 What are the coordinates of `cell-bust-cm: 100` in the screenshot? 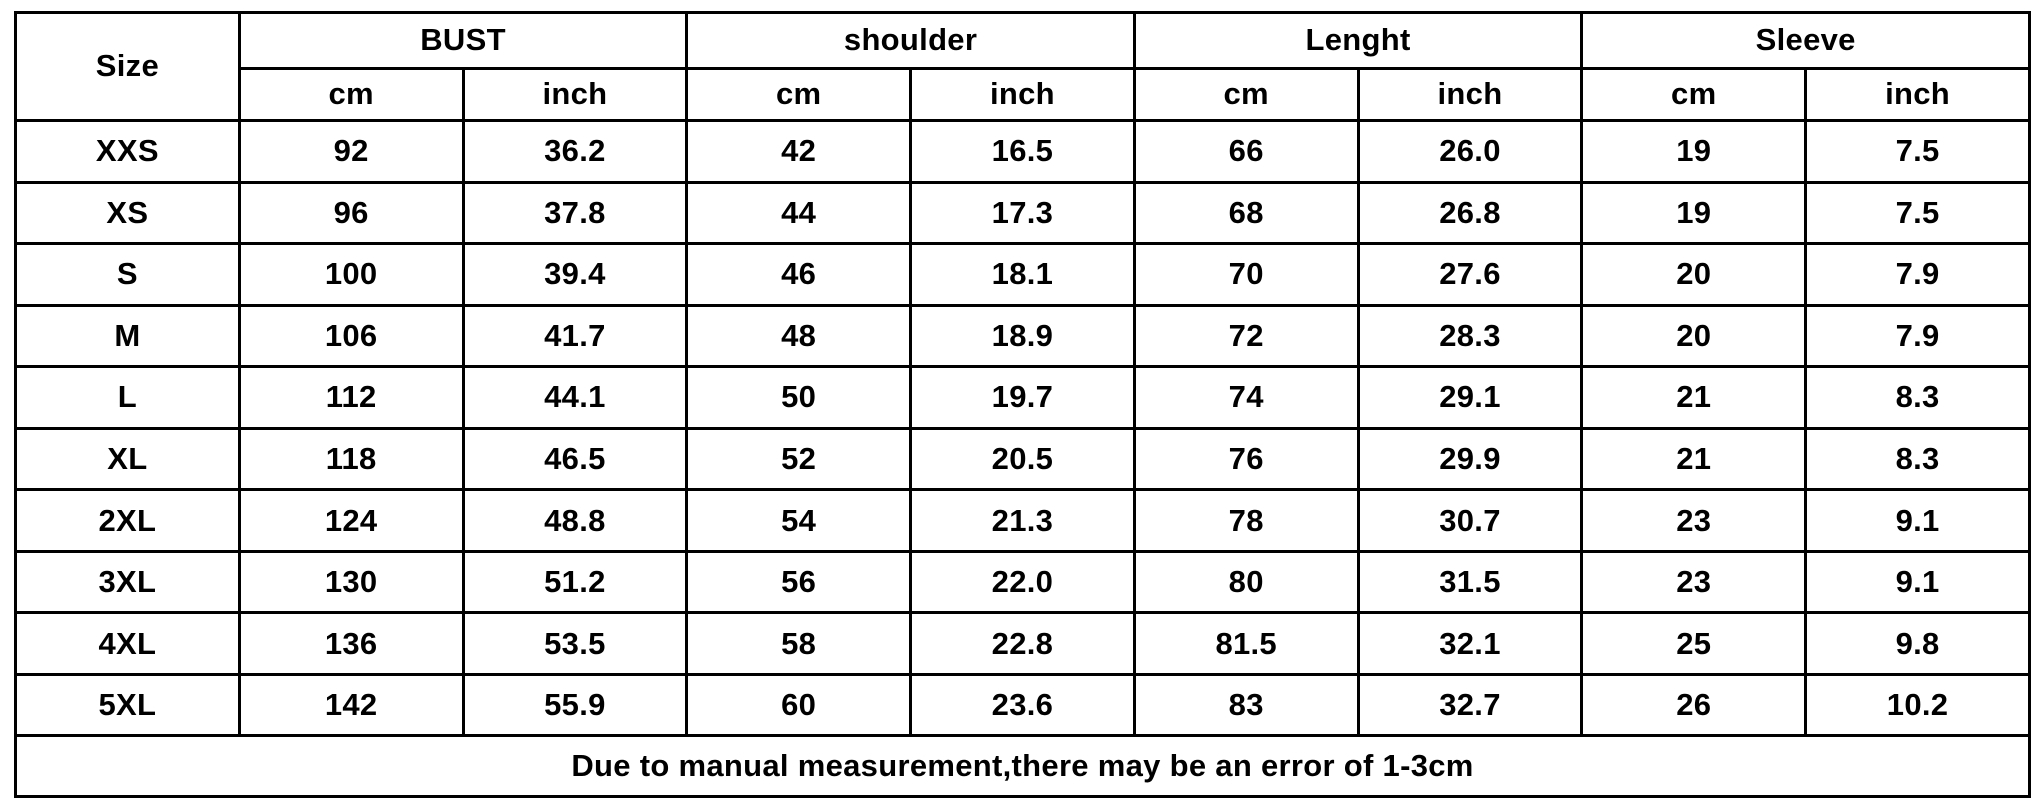 It's located at (351, 274).